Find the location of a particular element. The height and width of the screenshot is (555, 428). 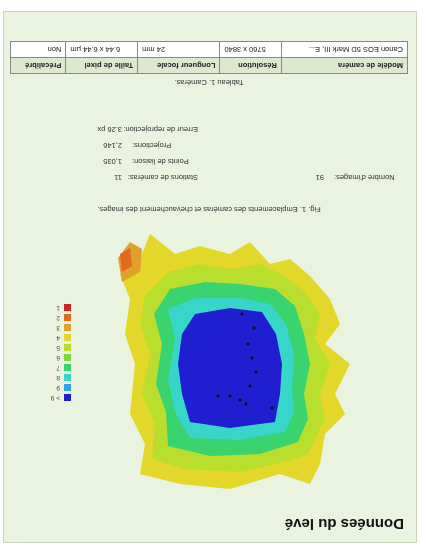

legend-label: 9 is located at coordinates (58, 387).